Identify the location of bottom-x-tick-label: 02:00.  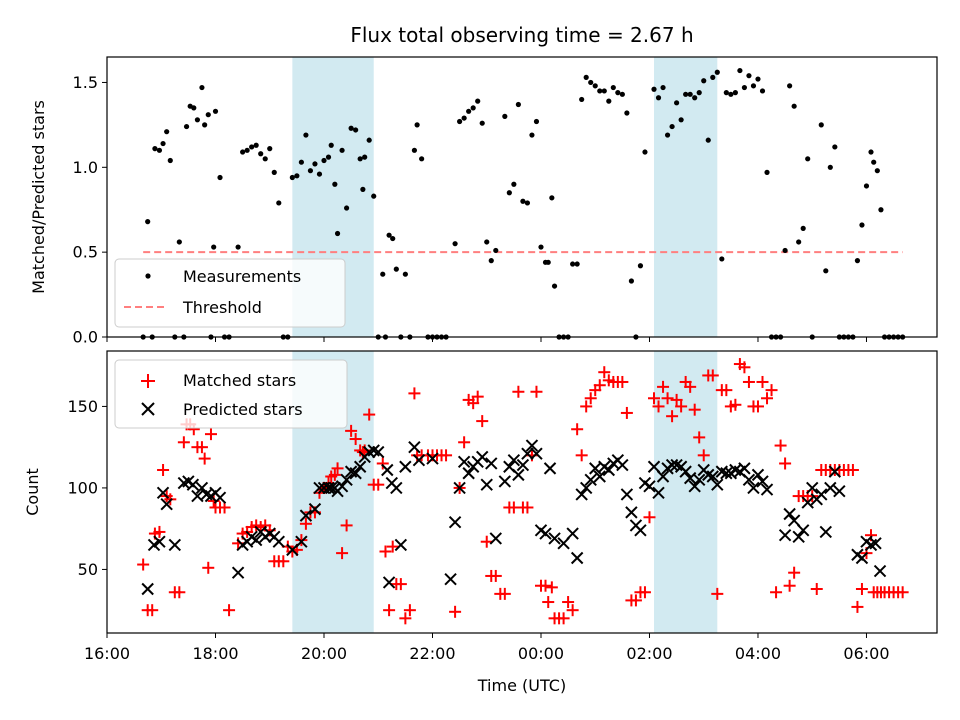
(649, 653).